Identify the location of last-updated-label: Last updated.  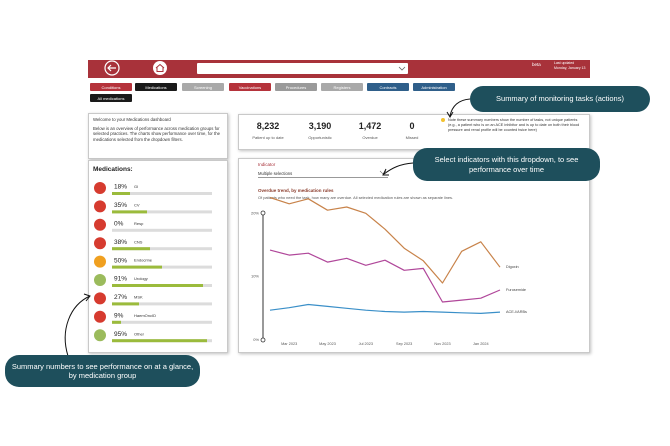
(564, 63).